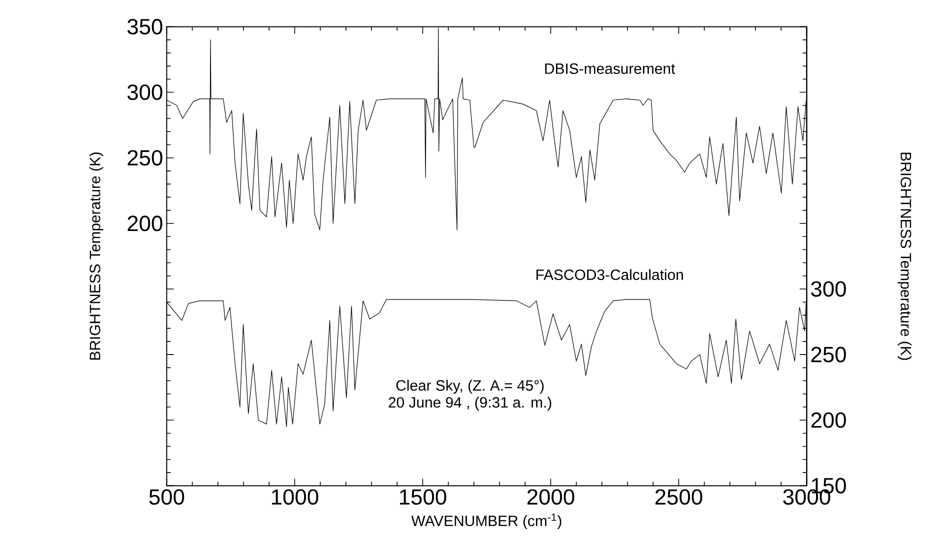  Describe the element at coordinates (144, 92) in the screenshot. I see `y-tick-label: 300` at that location.